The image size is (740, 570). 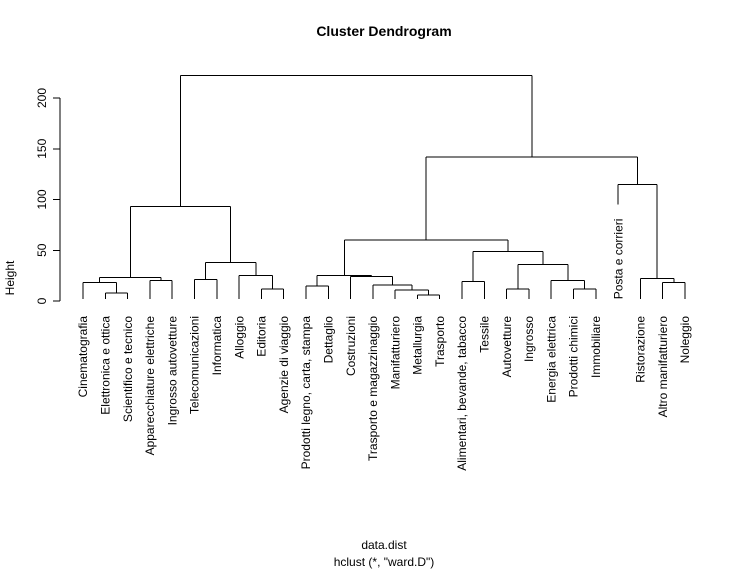 What do you see at coordinates (395, 353) in the screenshot?
I see `leaf-label-manifatturiero: Manifatturiero` at bounding box center [395, 353].